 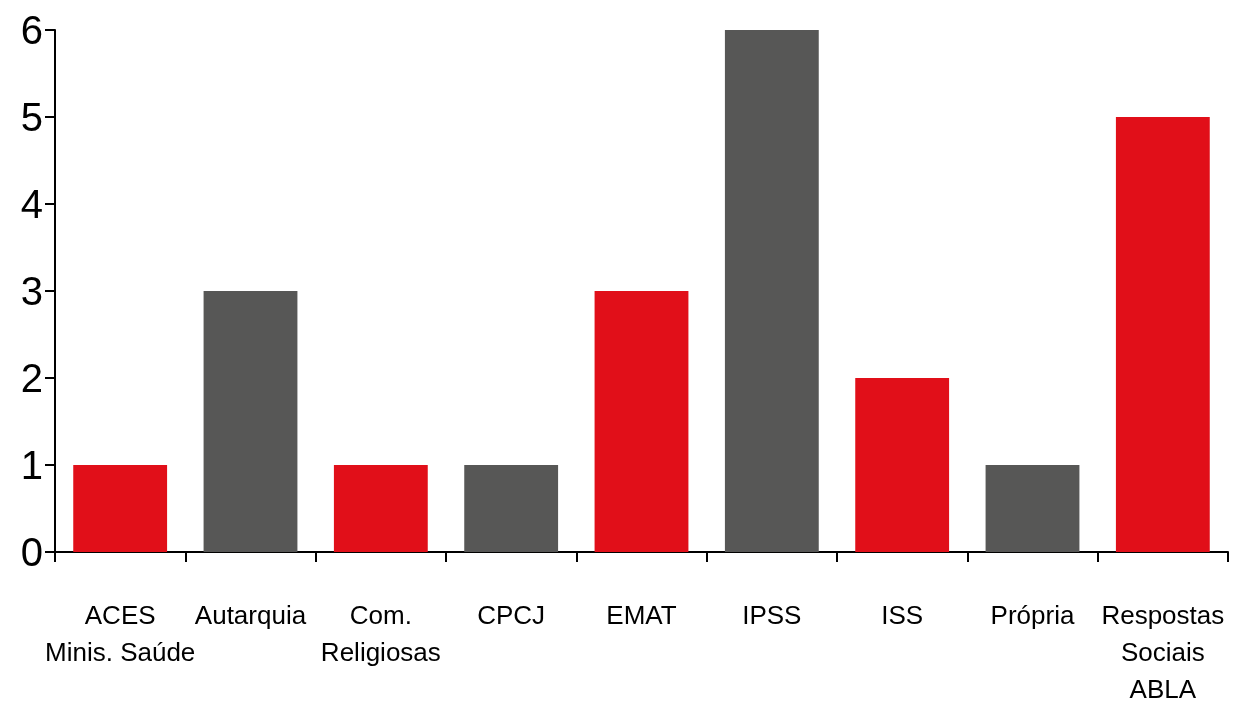 I want to click on y-tick-label: 5, so click(x=31, y=117).